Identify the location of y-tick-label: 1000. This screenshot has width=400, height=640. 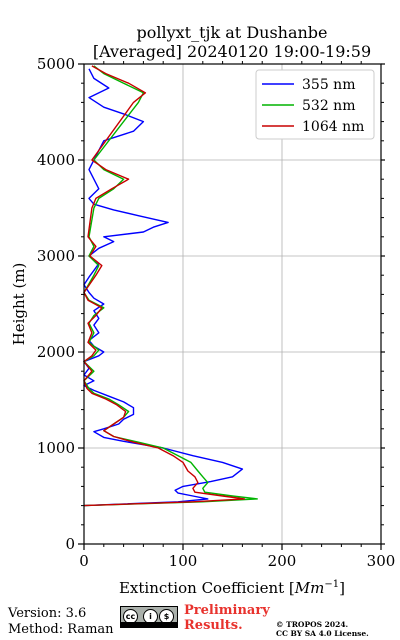
(56, 448).